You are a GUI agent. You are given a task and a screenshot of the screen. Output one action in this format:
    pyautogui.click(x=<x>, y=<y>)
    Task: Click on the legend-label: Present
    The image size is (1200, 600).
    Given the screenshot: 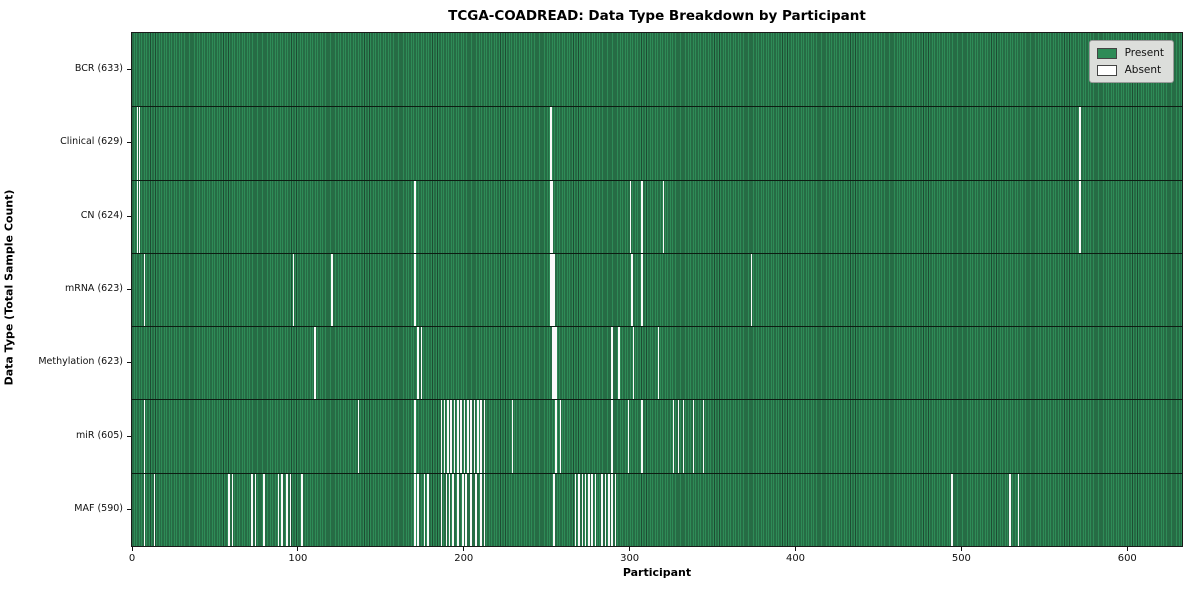 What is the action you would take?
    pyautogui.click(x=1144, y=53)
    